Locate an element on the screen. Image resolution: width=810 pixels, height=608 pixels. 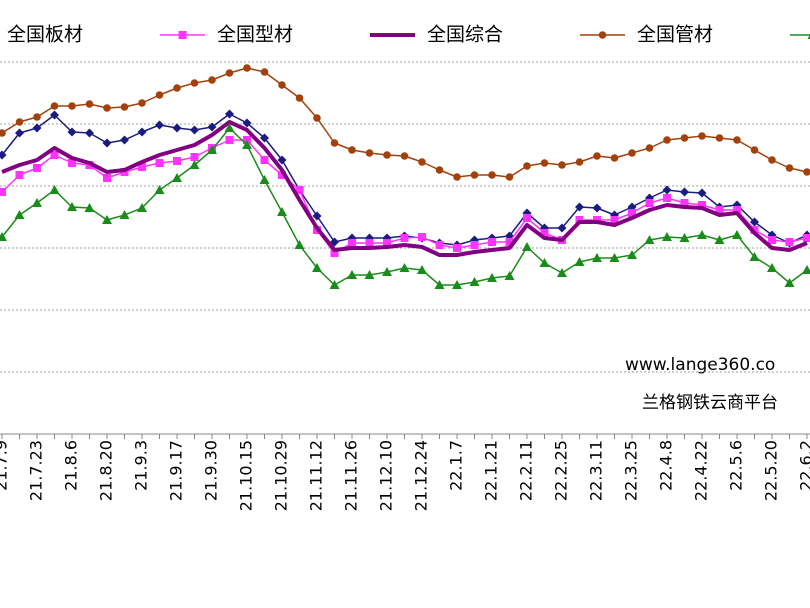
legend-label: 全国管材 is located at coordinates (675, 35).